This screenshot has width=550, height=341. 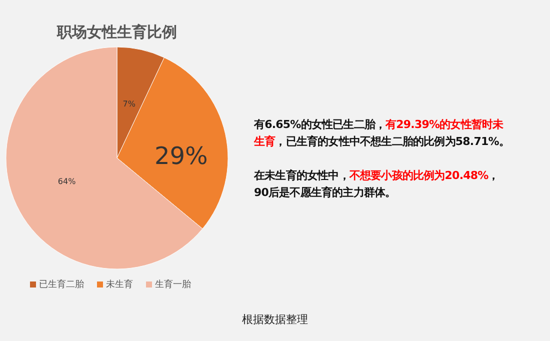 What do you see at coordinates (325, 192) in the screenshot?
I see `text: 90后是不愿生育的主力群体。` at bounding box center [325, 192].